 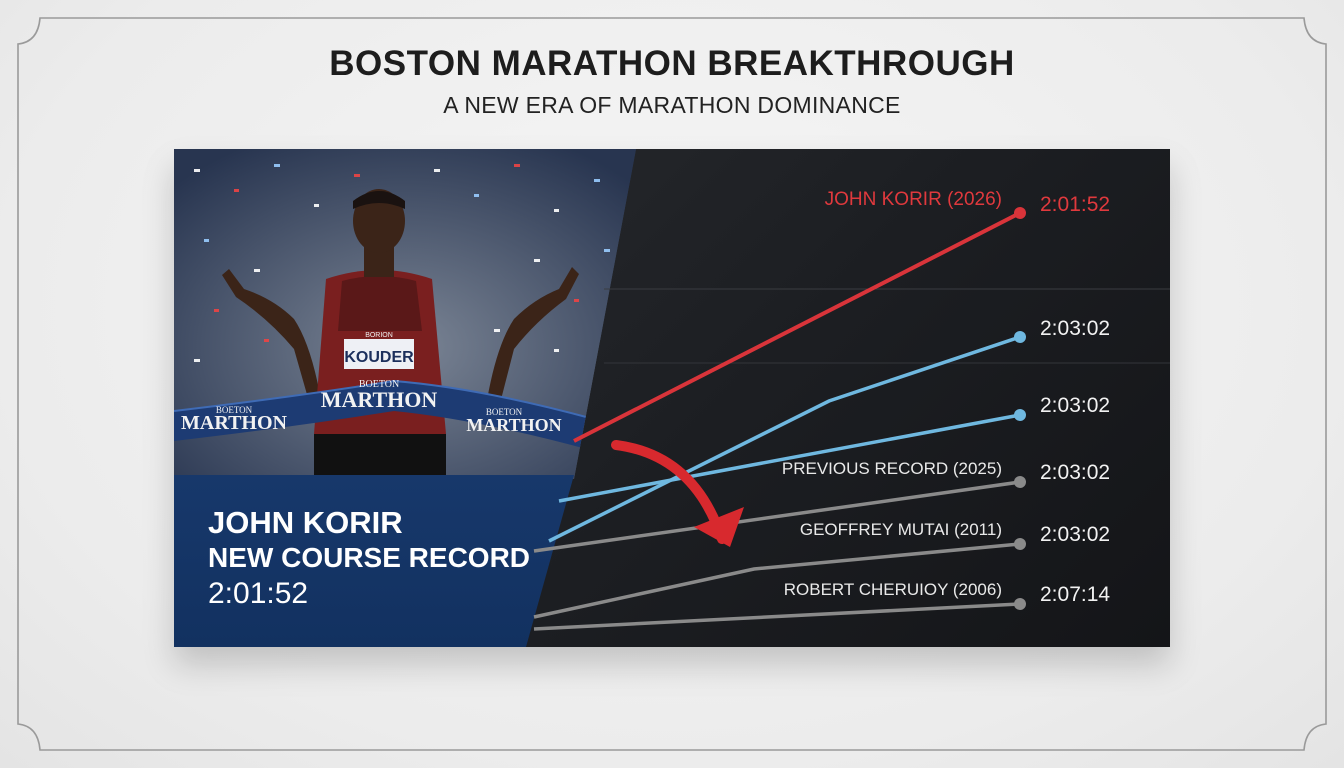 What do you see at coordinates (305, 522) in the screenshot?
I see `caption-name: JOHN KORIR` at bounding box center [305, 522].